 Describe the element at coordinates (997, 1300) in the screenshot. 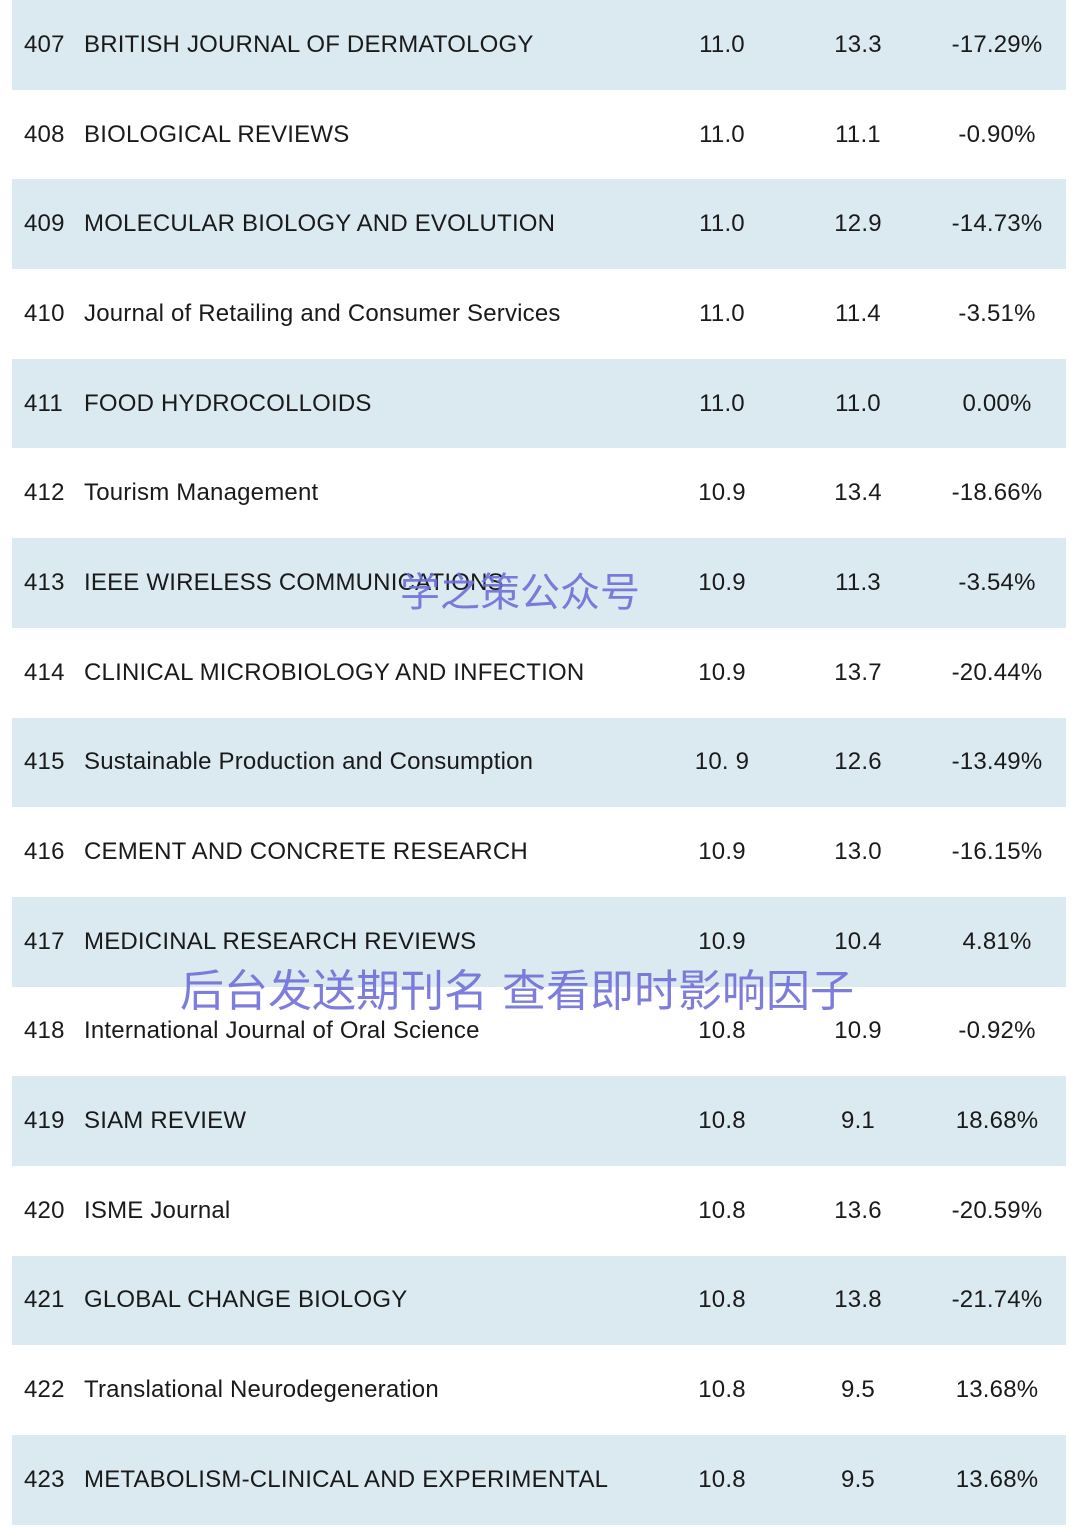

I see `change-percent-cell: -21.74%` at that location.